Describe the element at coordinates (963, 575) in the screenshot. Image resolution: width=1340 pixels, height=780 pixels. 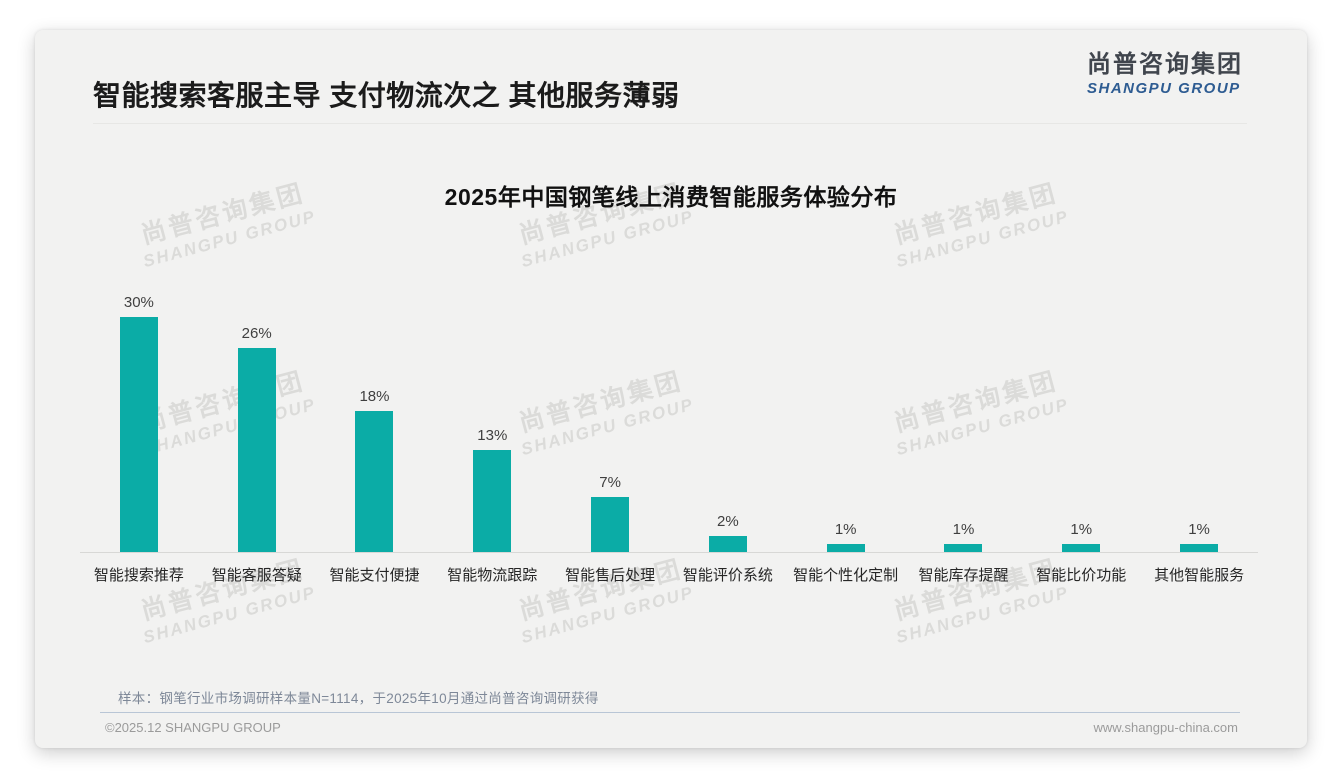
I see `x-axis-label: 智能库存提醒` at that location.